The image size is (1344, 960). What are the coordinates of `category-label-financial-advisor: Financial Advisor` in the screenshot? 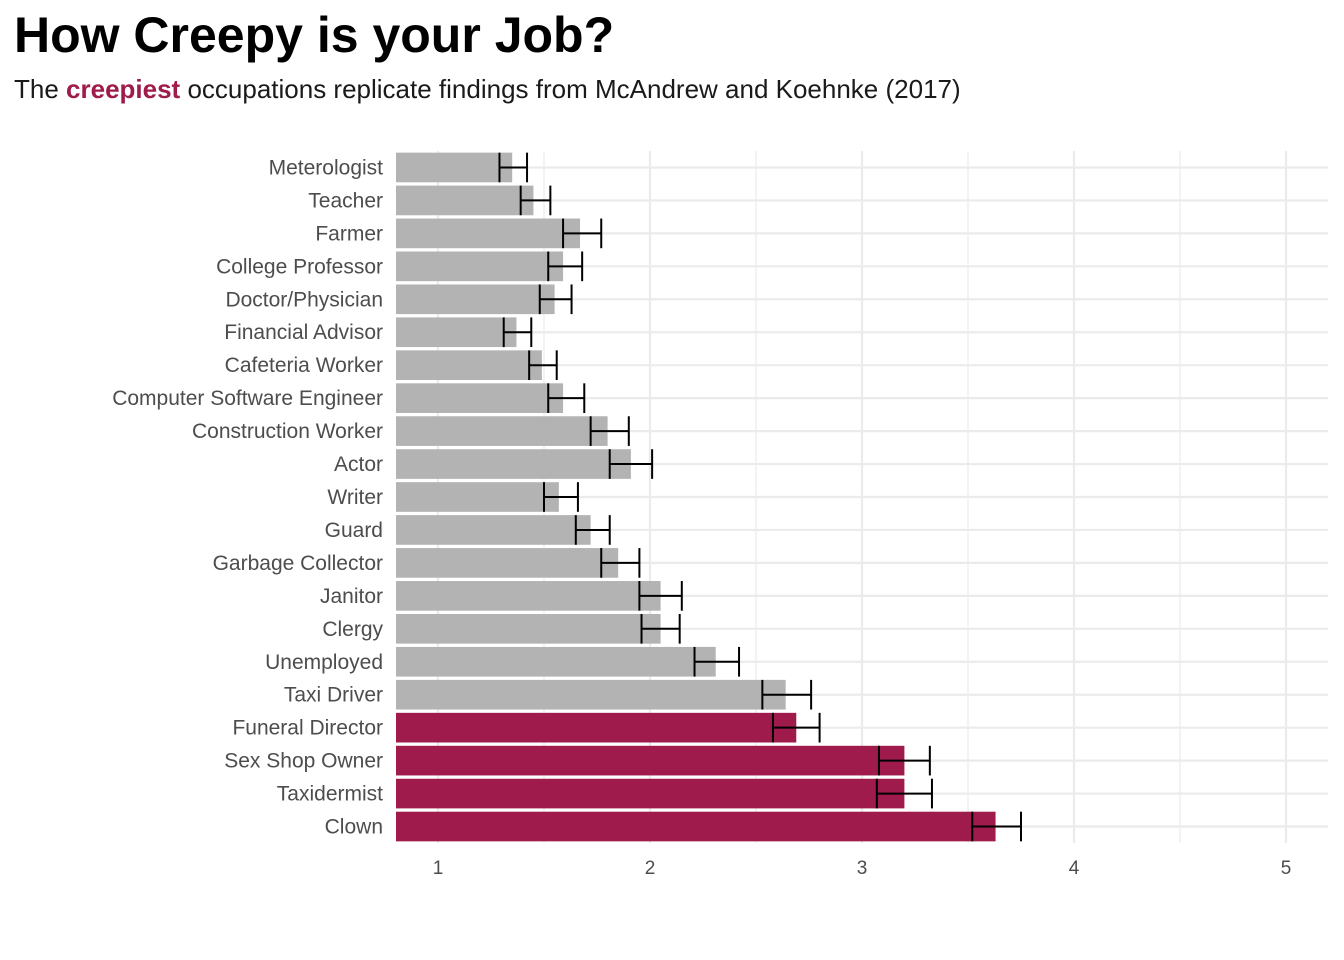 It's located at (303, 332).